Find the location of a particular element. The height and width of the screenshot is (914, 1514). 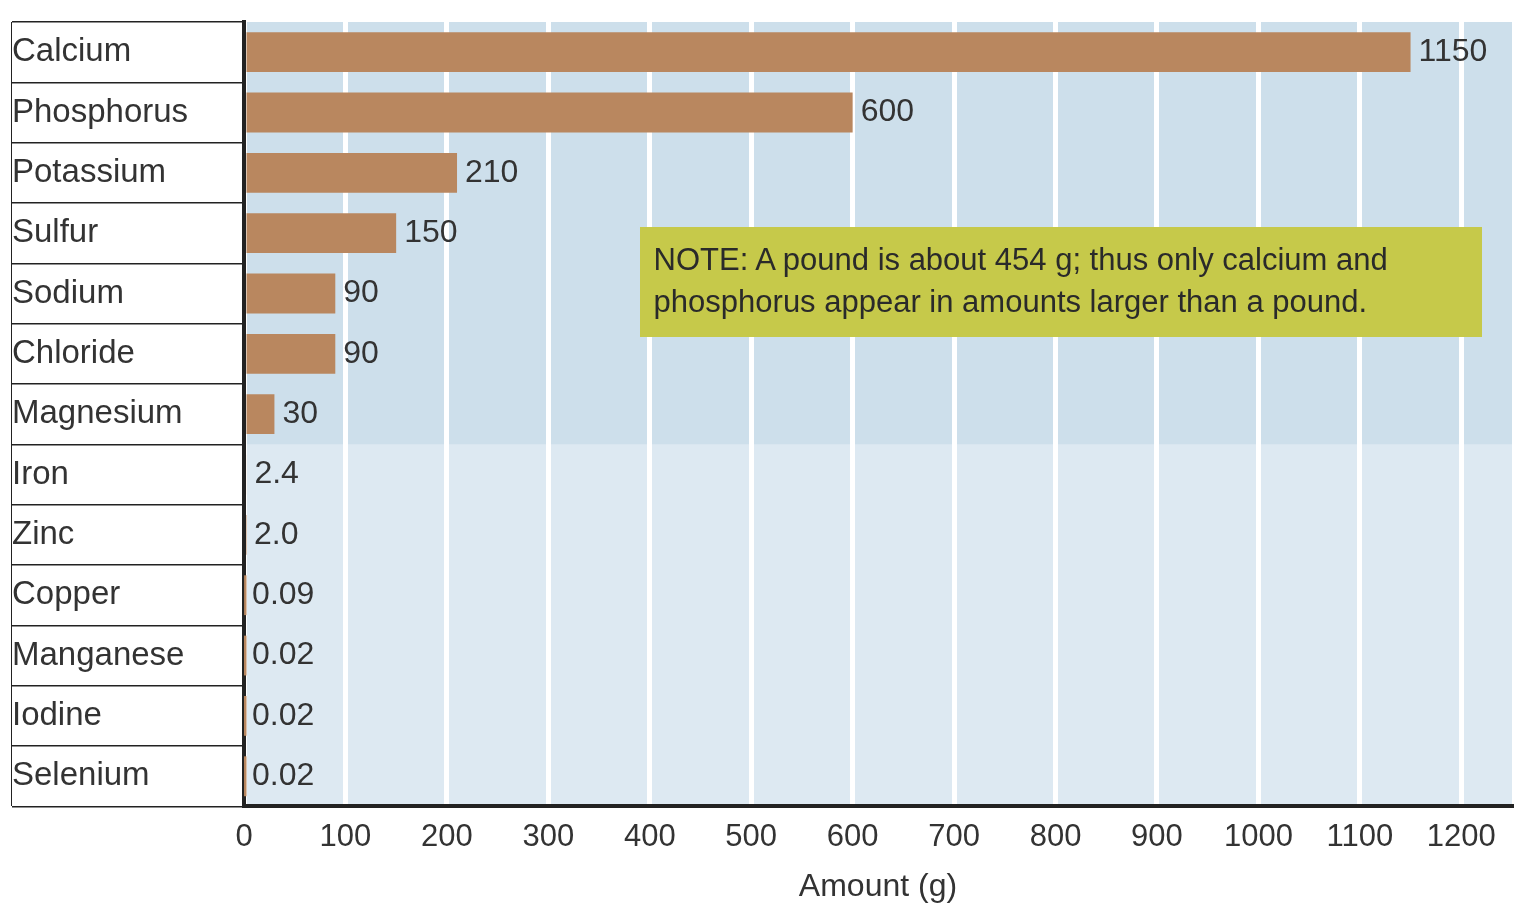

y-tick-label: Iron is located at coordinates (40, 472).